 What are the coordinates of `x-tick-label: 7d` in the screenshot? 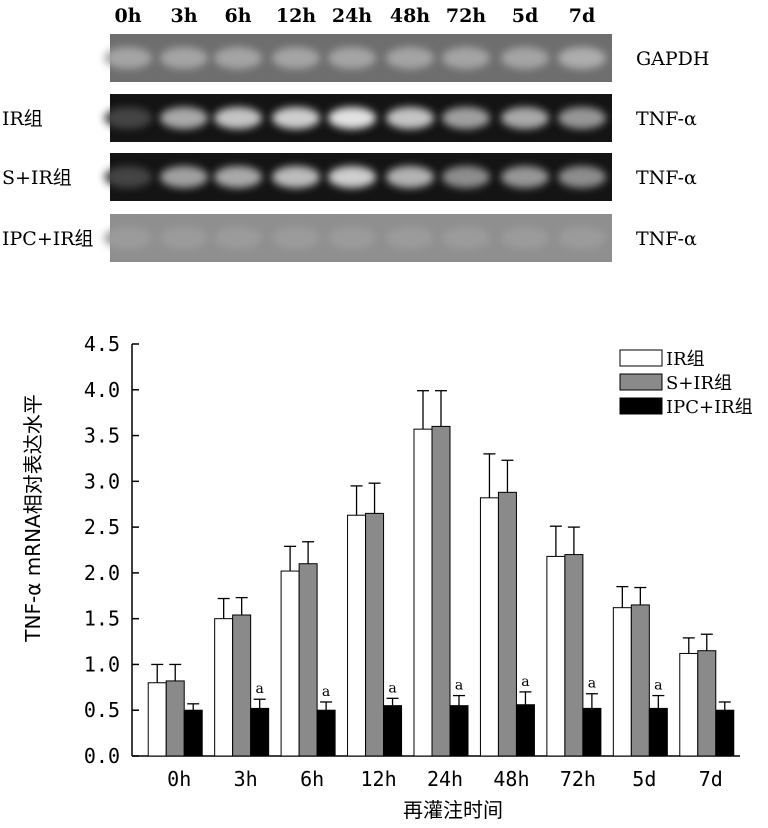 It's located at (711, 779).